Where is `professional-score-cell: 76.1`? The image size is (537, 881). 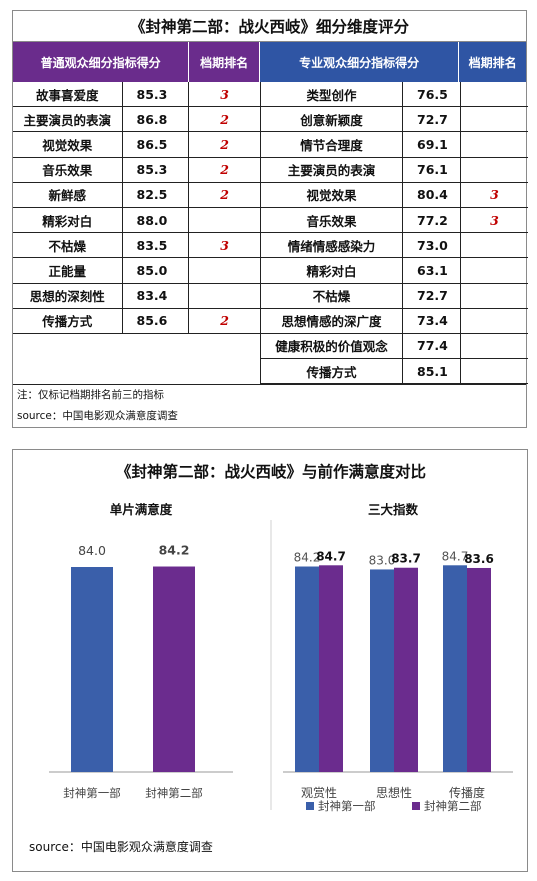 professional-score-cell: 76.1 is located at coordinates (432, 169).